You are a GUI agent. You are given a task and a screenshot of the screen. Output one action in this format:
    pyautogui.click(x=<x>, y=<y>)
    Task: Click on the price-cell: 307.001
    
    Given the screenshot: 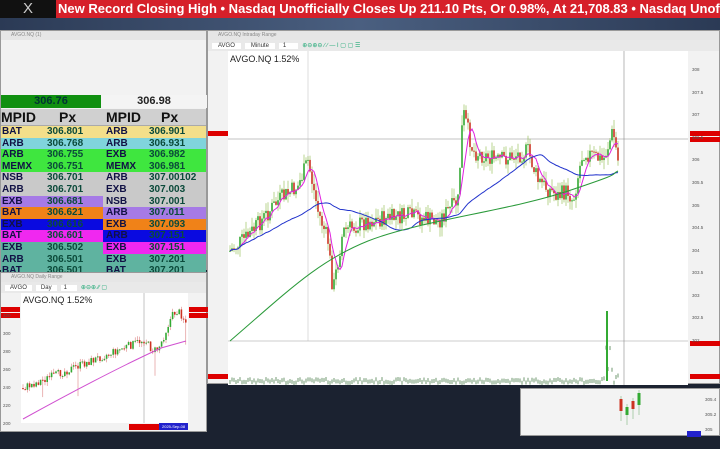 What is the action you would take?
    pyautogui.click(x=167, y=201)
    